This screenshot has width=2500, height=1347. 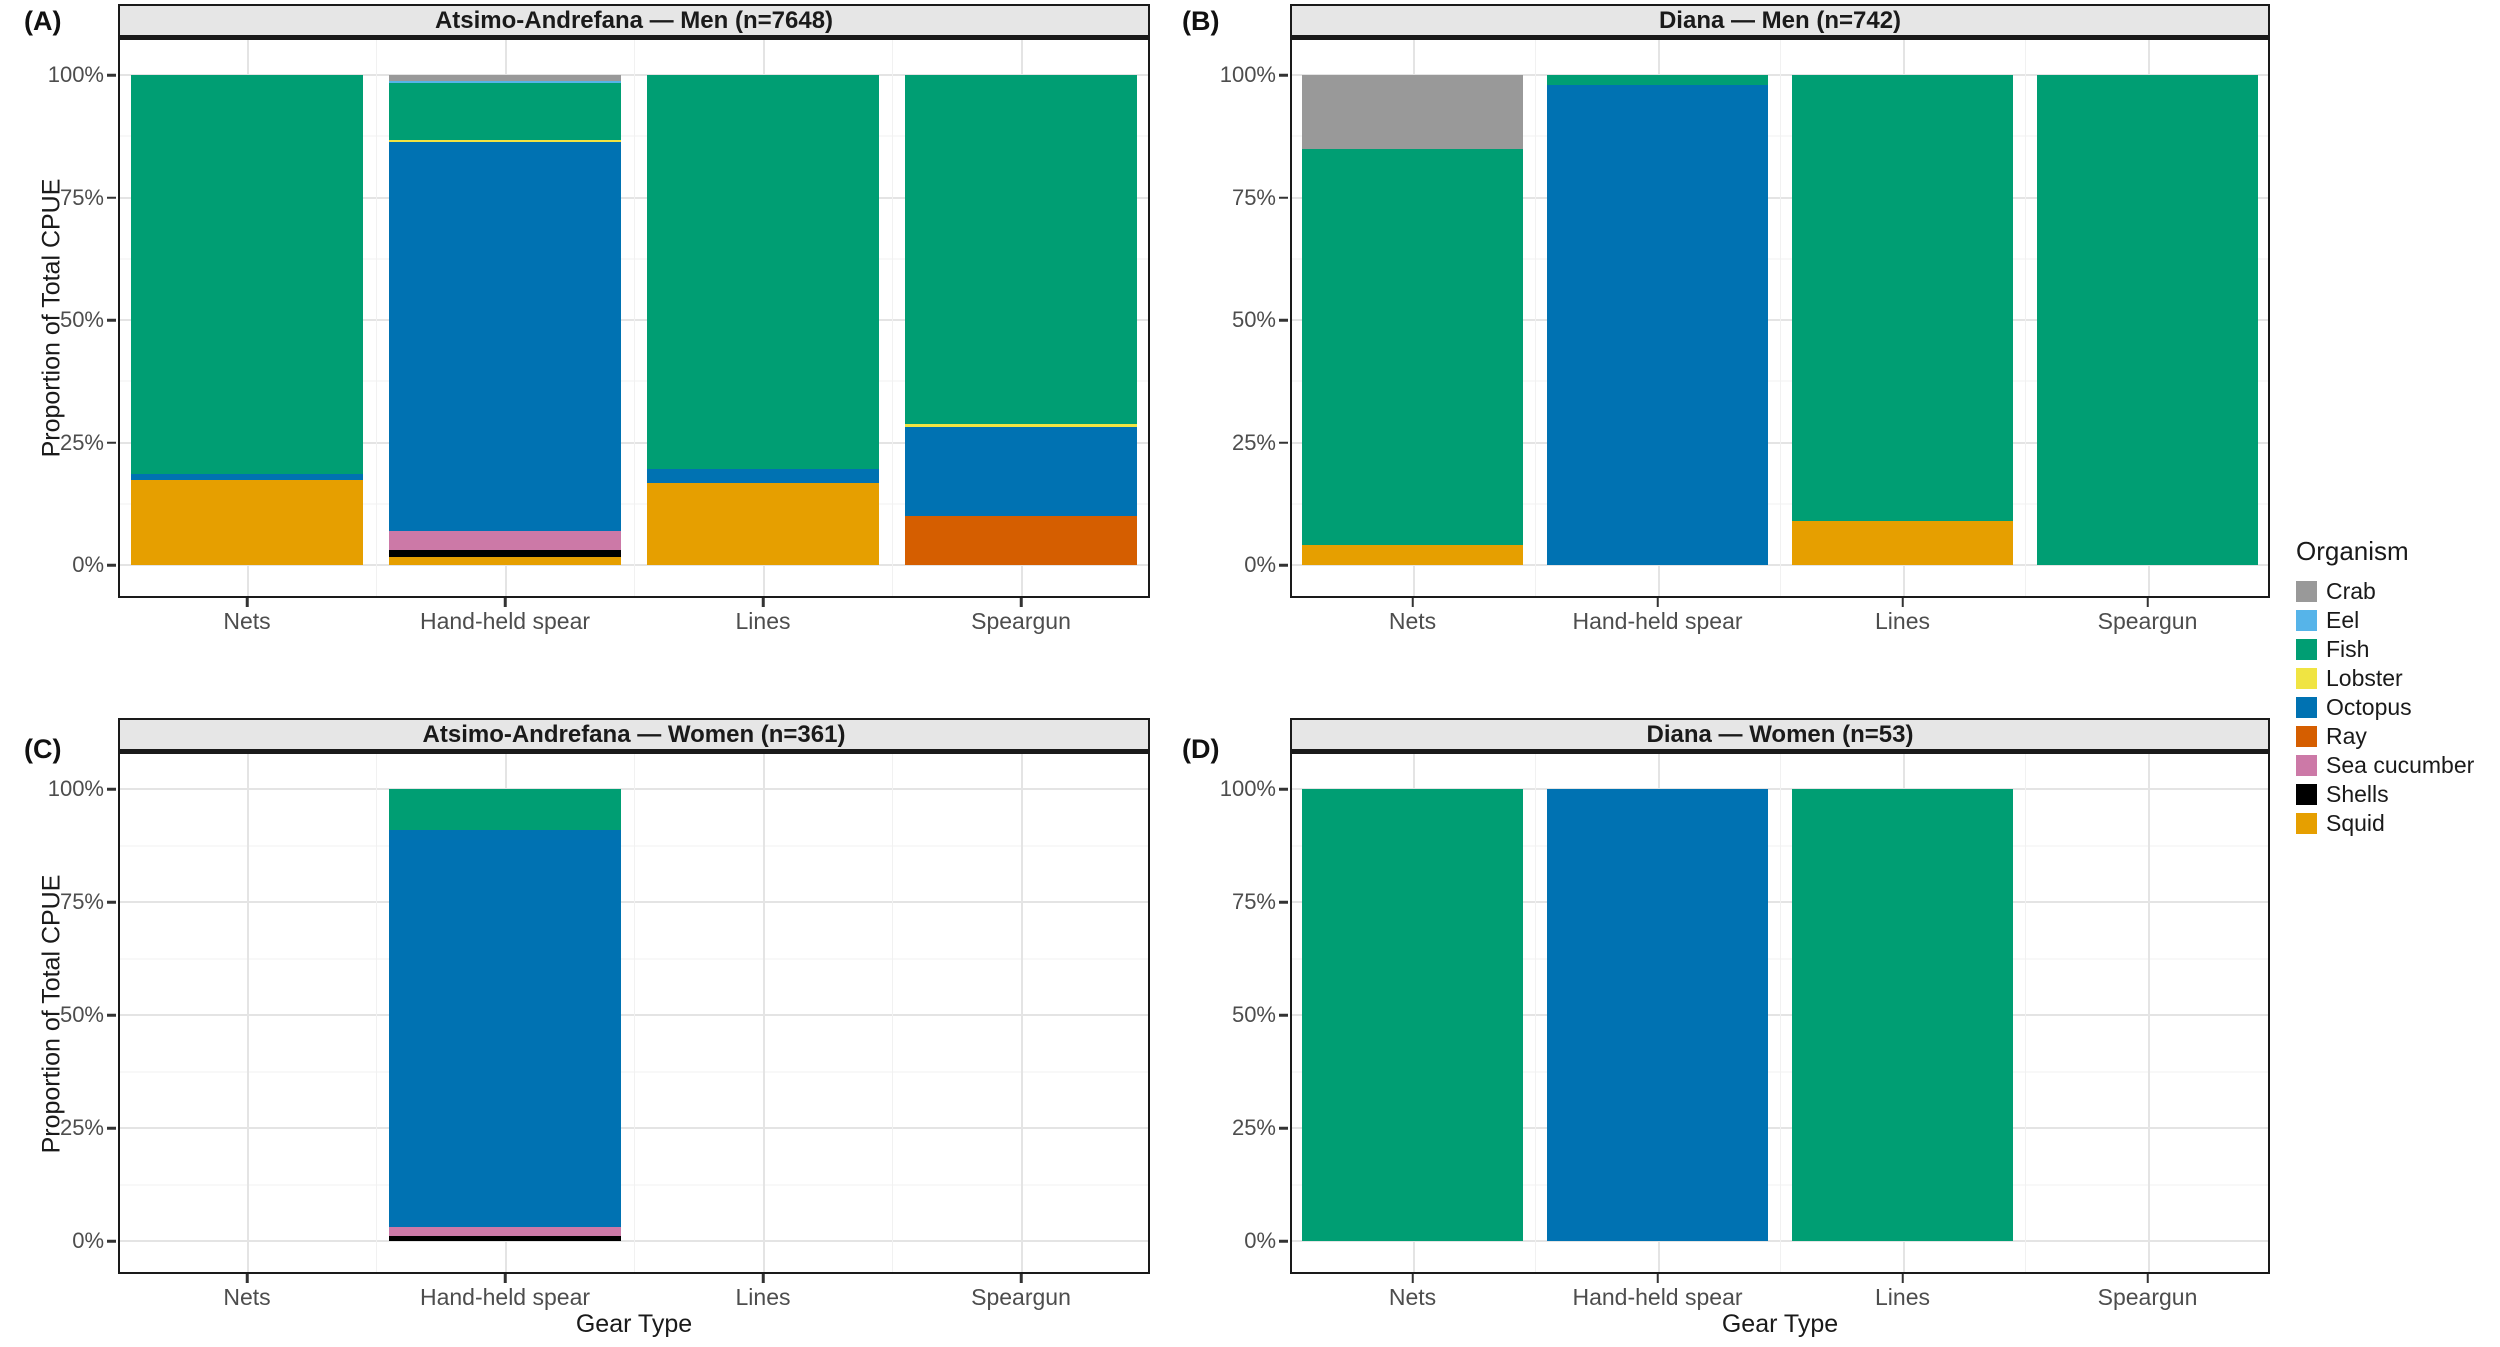 What do you see at coordinates (43, 749) in the screenshot?
I see `panel-letter-c: (C)` at bounding box center [43, 749].